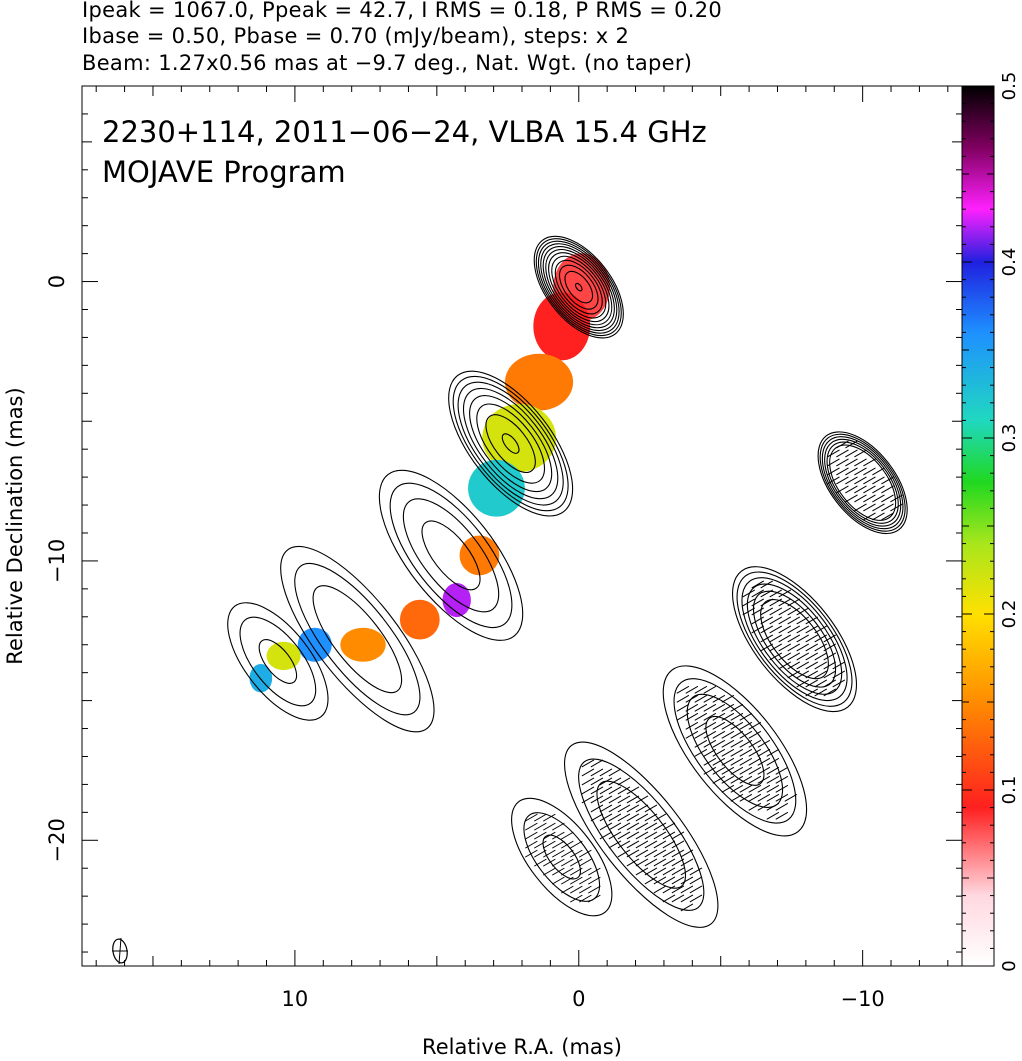 The width and height of the screenshot is (1022, 1061). I want to click on y-axis-label: Relative Declination (mas), so click(15, 525).